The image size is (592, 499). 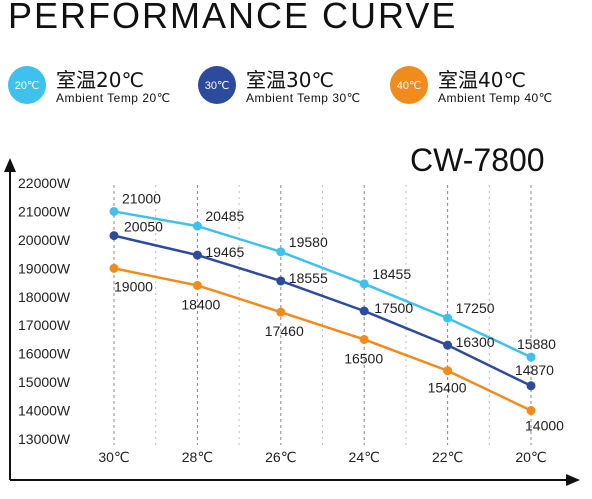 What do you see at coordinates (290, 80) in the screenshot?
I see `legend-label-cn-30c: 室温30℃` at bounding box center [290, 80].